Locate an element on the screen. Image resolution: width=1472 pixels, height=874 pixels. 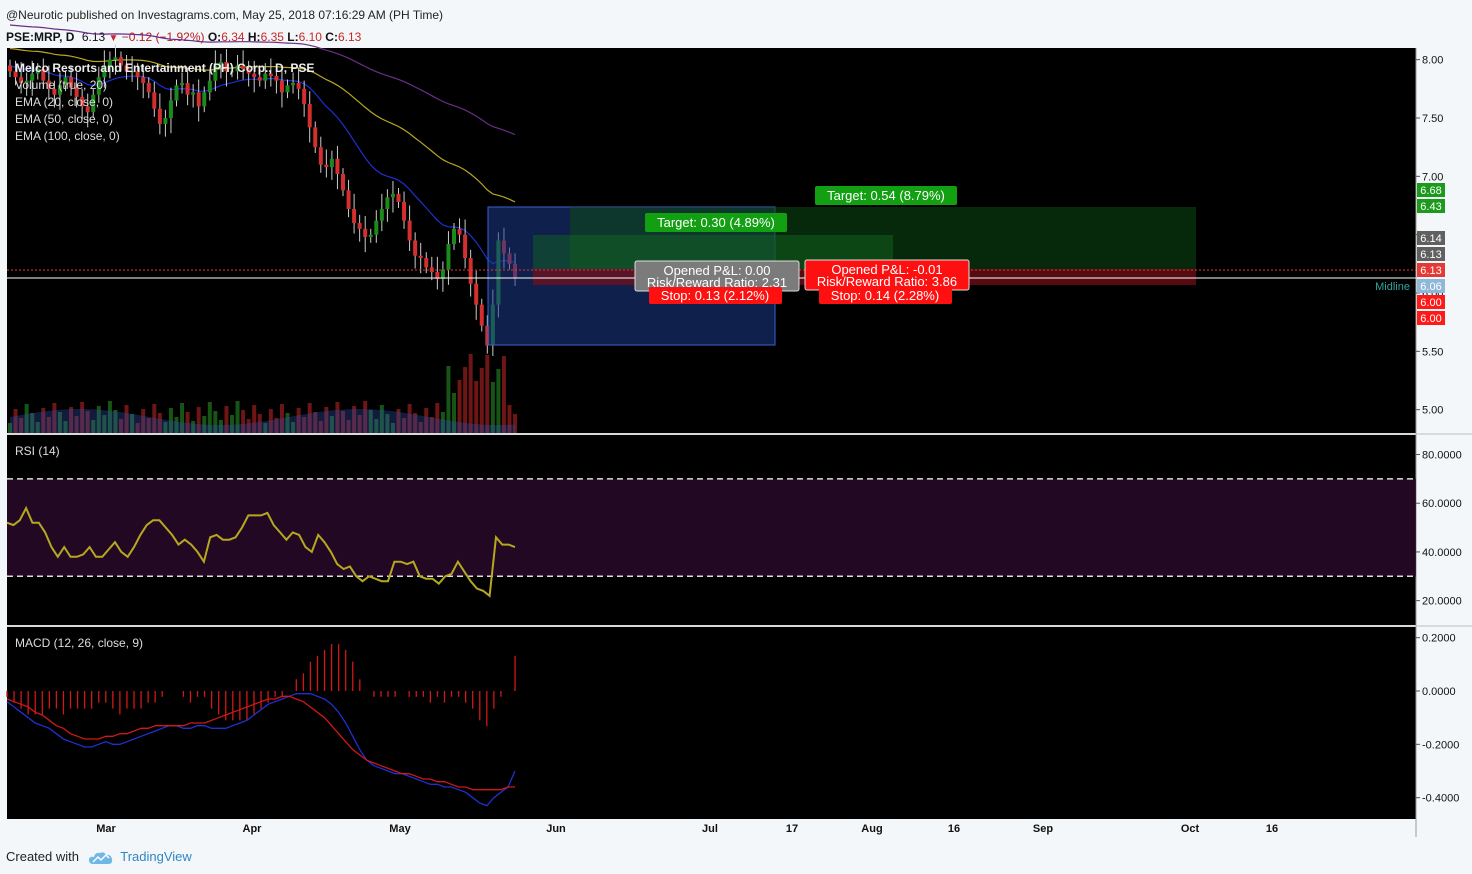
rsi-tick-label: 20.0000 is located at coordinates (1442, 602).